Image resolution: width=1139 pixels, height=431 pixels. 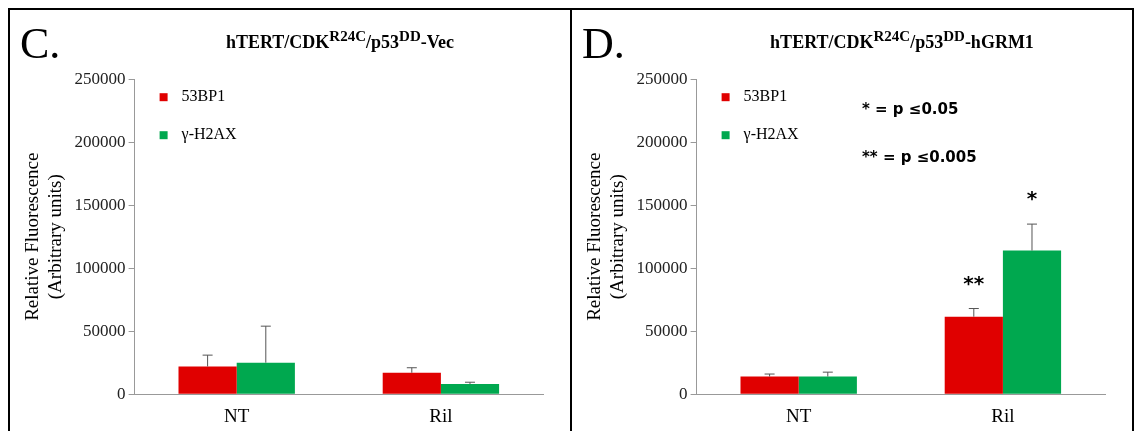 I want to click on annotation: *, so click(x=1032, y=198).